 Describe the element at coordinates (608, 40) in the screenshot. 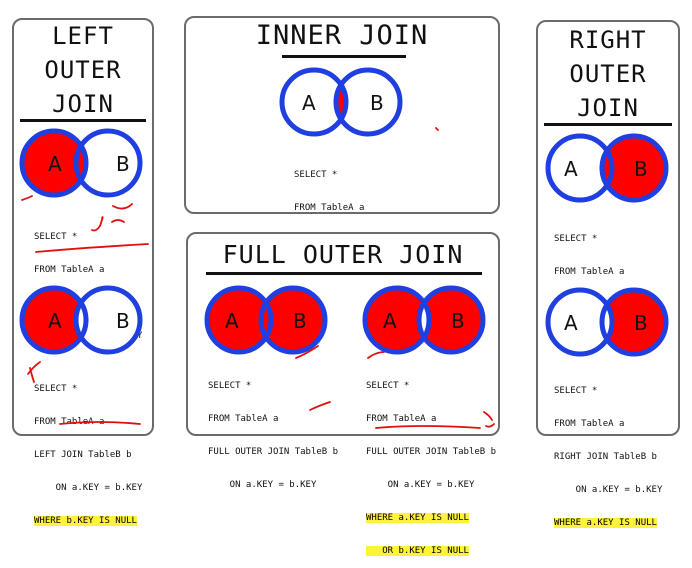

I see `right-outer-title-line-1: RIGHT` at that location.